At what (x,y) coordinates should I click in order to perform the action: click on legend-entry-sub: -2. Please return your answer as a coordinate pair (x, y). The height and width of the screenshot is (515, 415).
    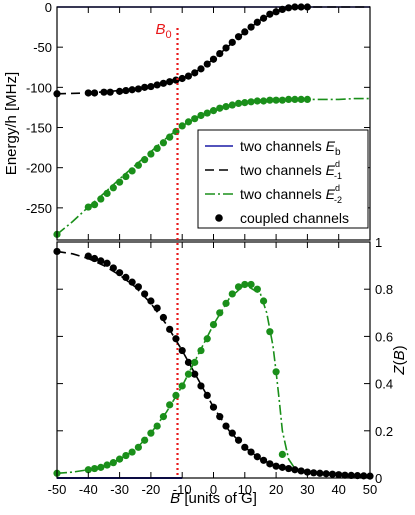
    Looking at the image, I should click on (338, 200).